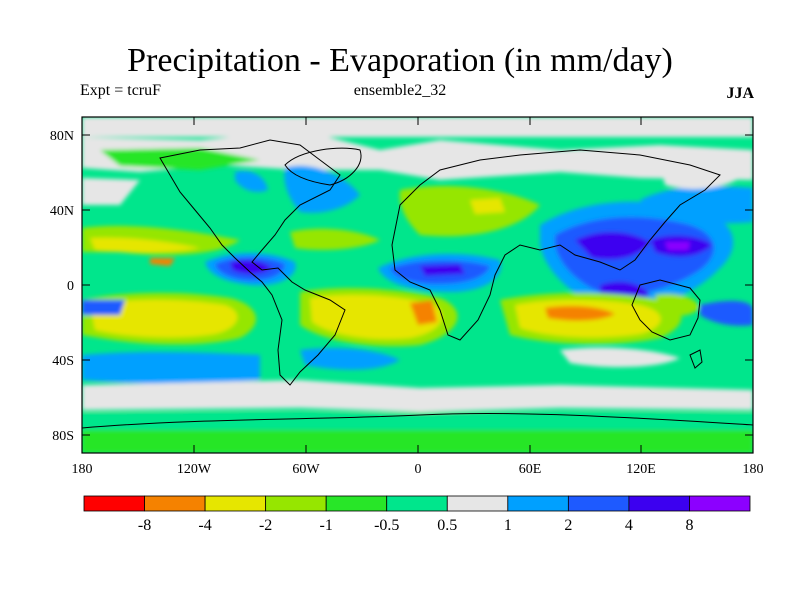 Image resolution: width=800 pixels, height=600 pixels. I want to click on colorbar: -8 -4 -2 -1 -0.5 0.5 1 2 4 8, so click(417, 514).